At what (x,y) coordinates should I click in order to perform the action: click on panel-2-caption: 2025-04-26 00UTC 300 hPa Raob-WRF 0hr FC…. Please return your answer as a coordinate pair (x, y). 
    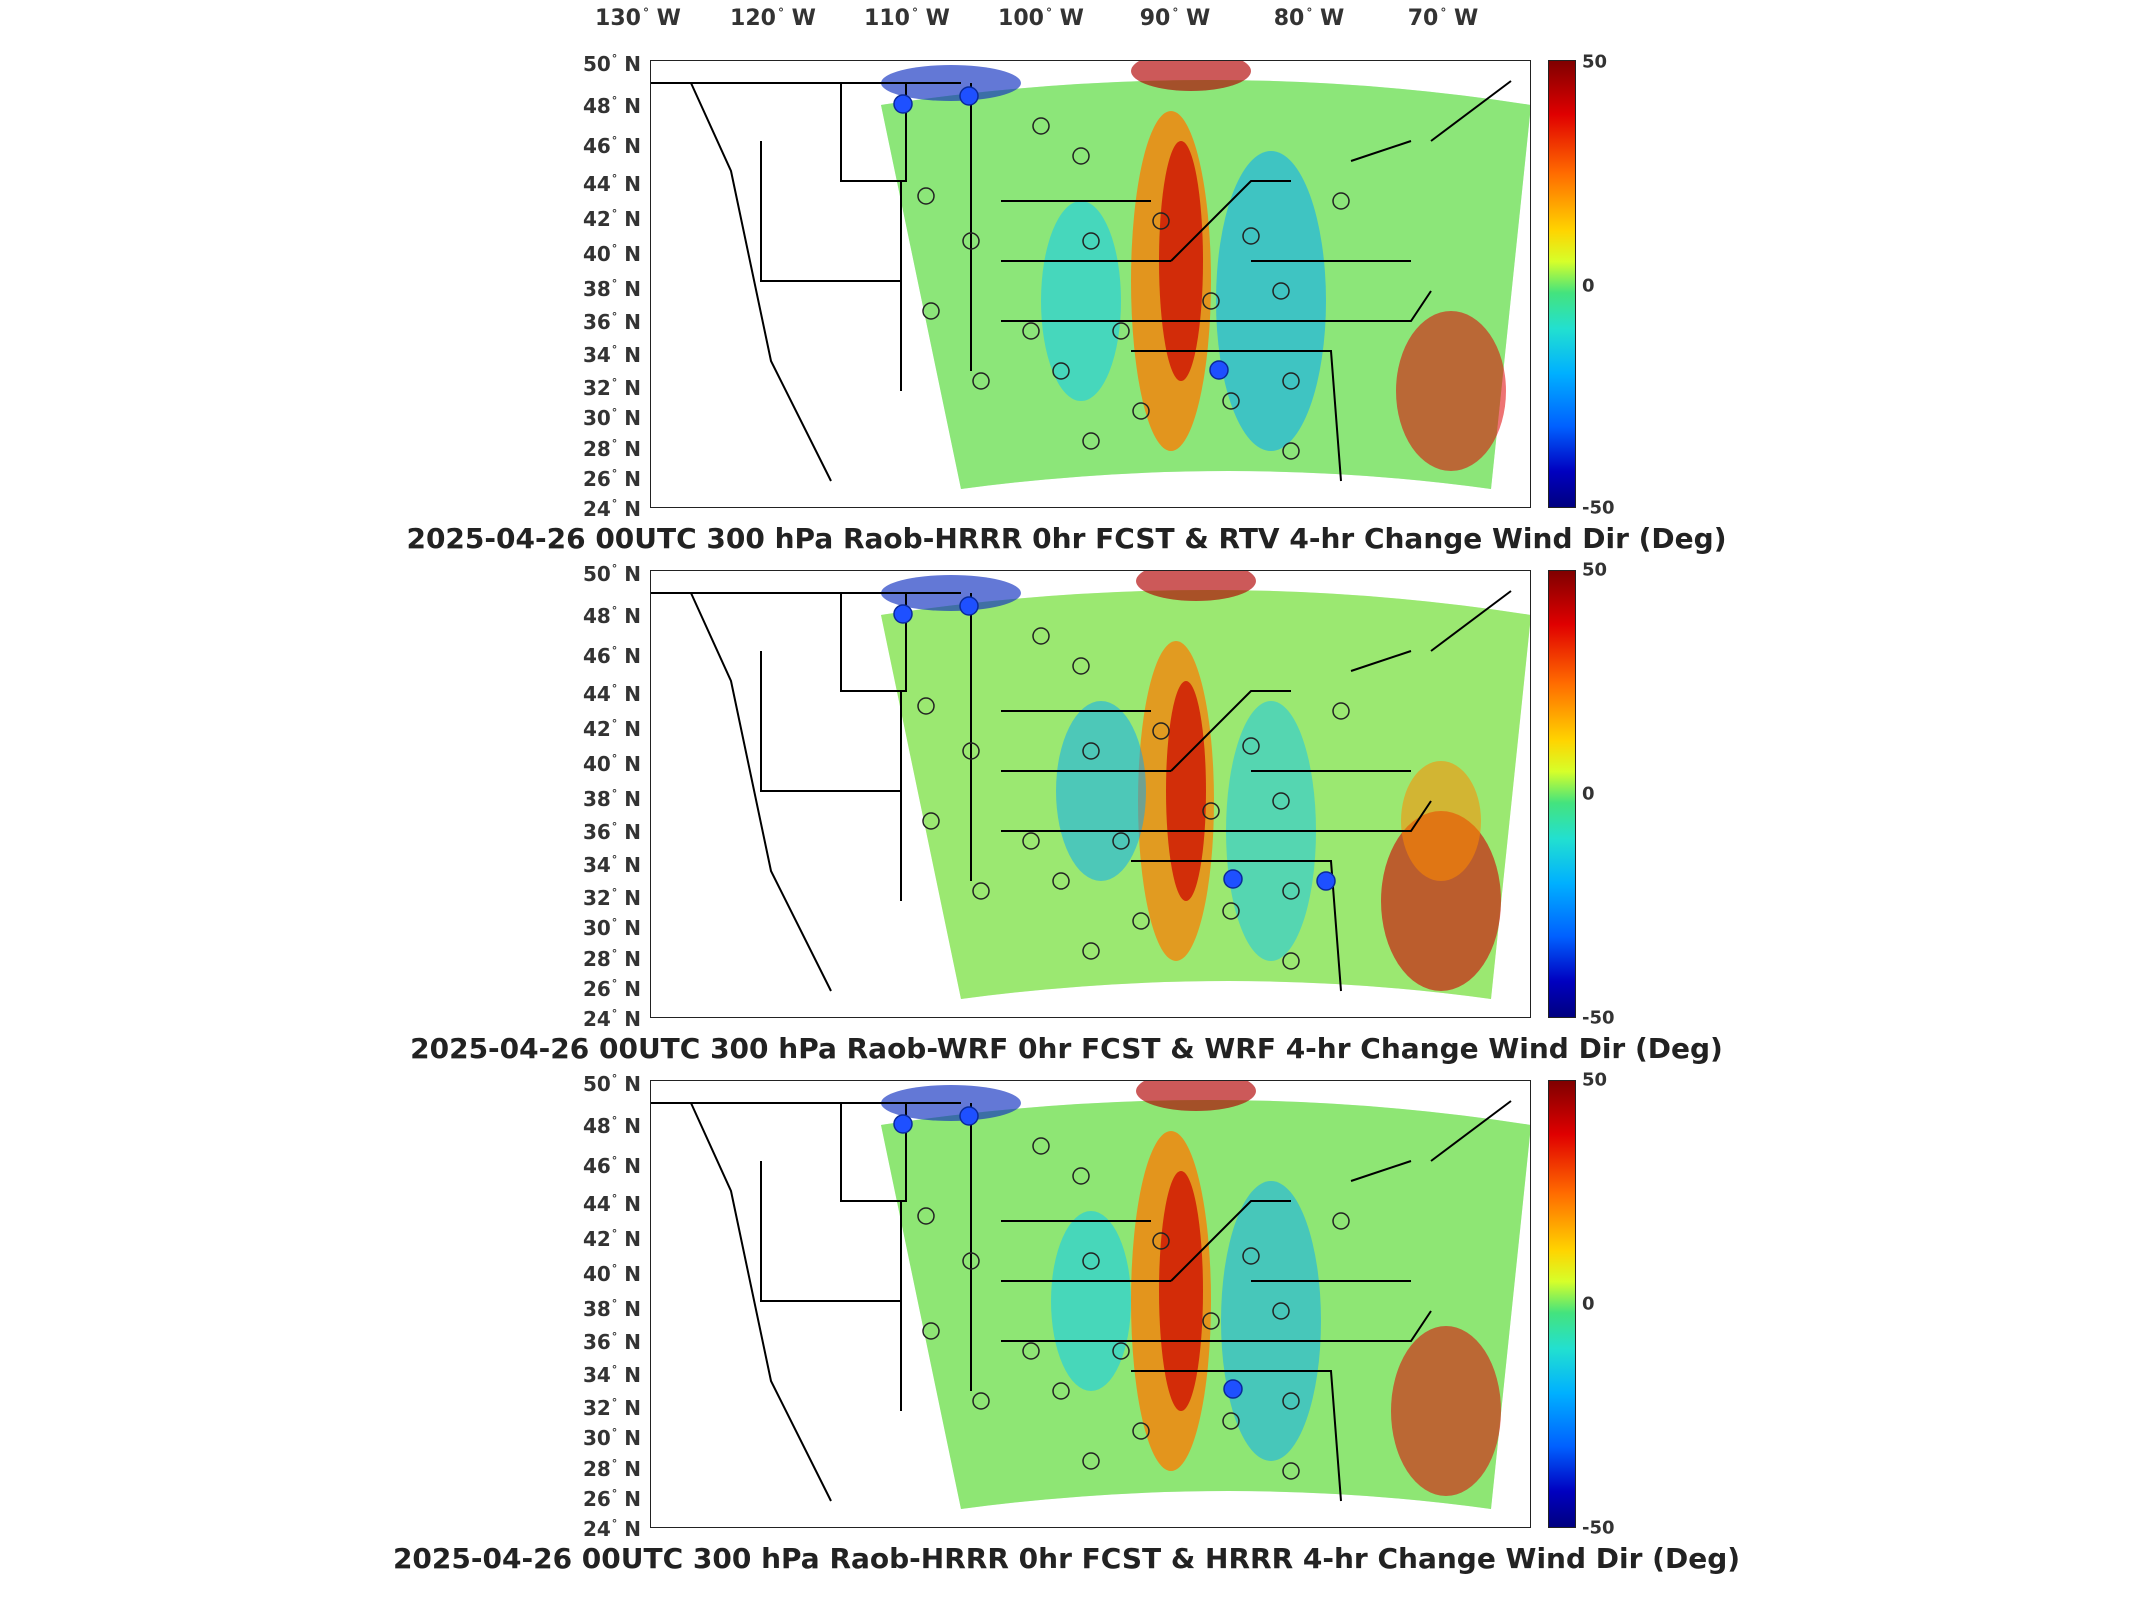
    Looking at the image, I should click on (1066, 1048).